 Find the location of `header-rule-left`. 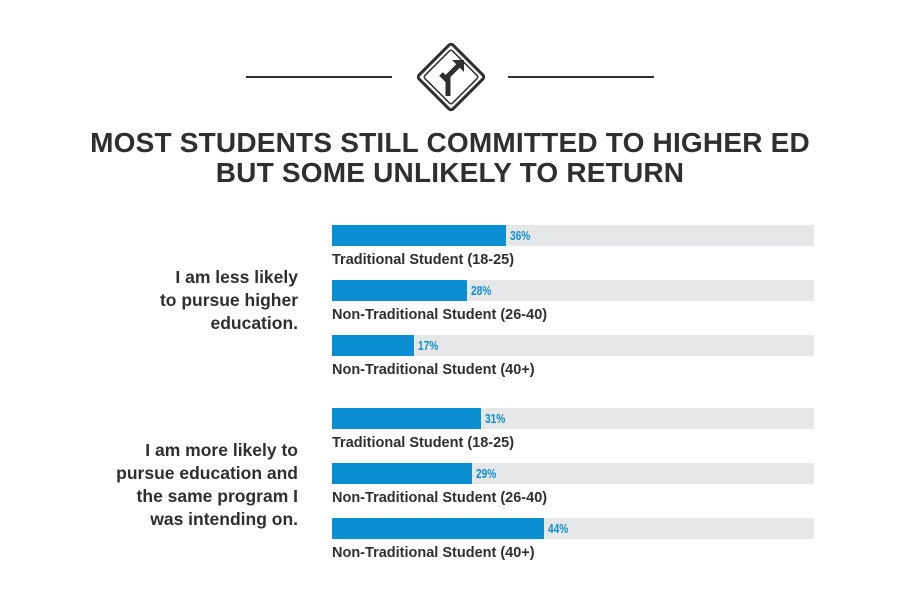

header-rule-left is located at coordinates (319, 77).